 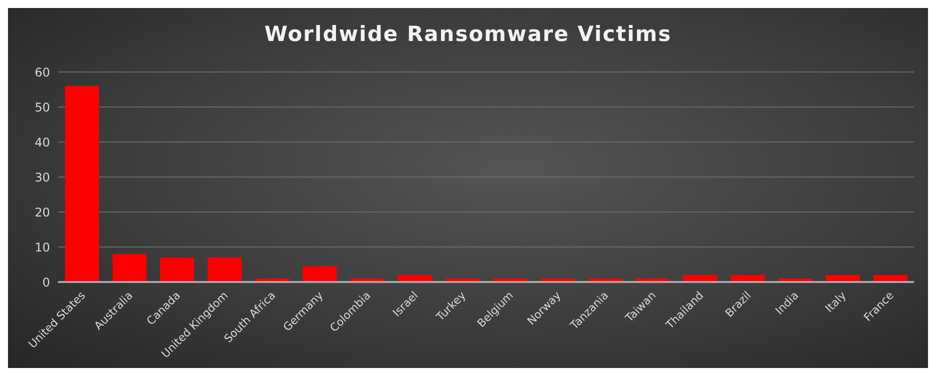 What do you see at coordinates (42, 107) in the screenshot?
I see `y-tick-label: 50` at bounding box center [42, 107].